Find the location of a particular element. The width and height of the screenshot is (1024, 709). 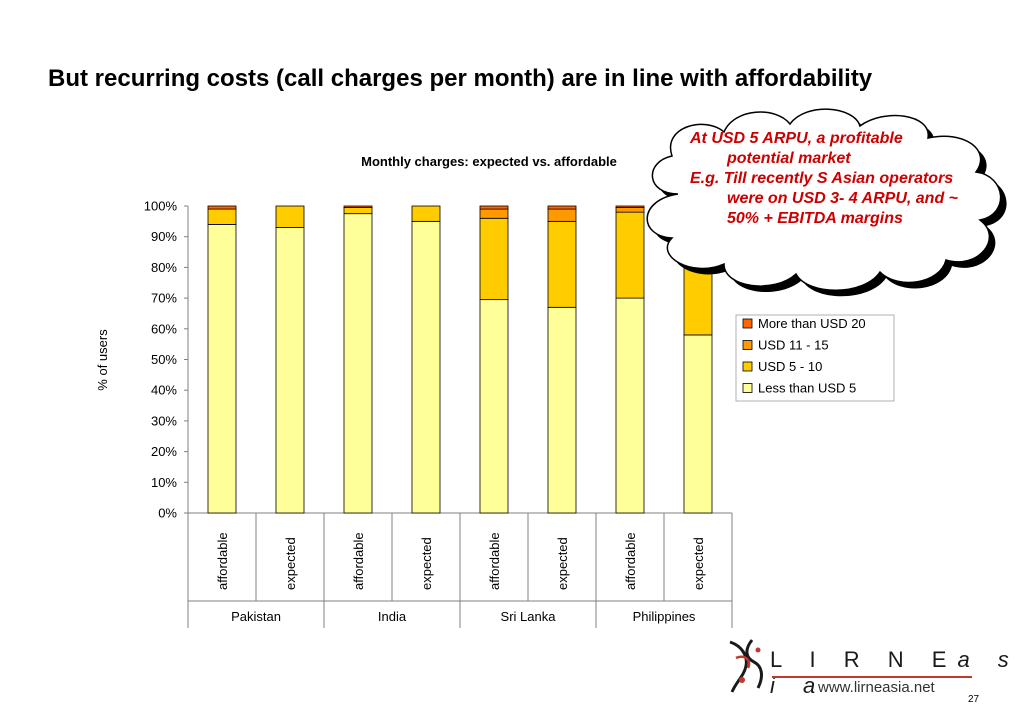

legend-label: USD 5 - 10 is located at coordinates (790, 366).